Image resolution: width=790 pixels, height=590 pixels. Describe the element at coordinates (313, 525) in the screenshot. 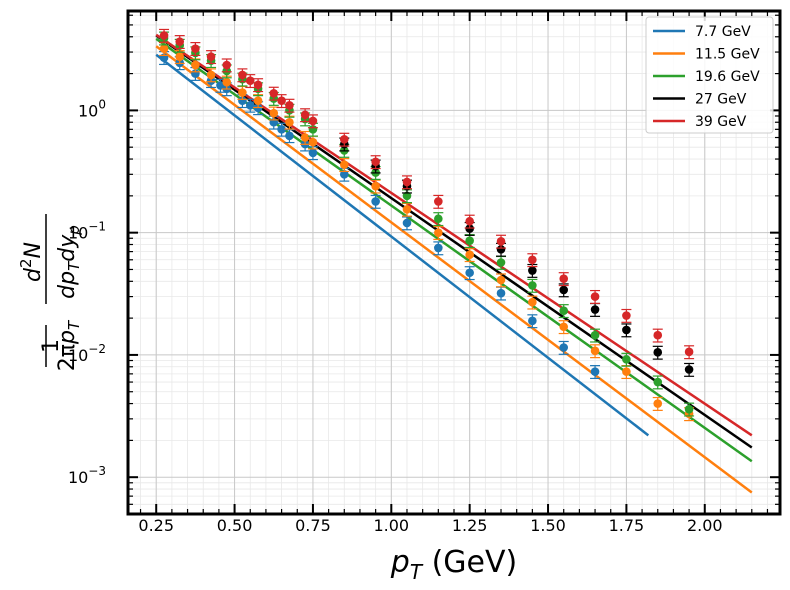

I see `x-tick-label: 0.75` at that location.